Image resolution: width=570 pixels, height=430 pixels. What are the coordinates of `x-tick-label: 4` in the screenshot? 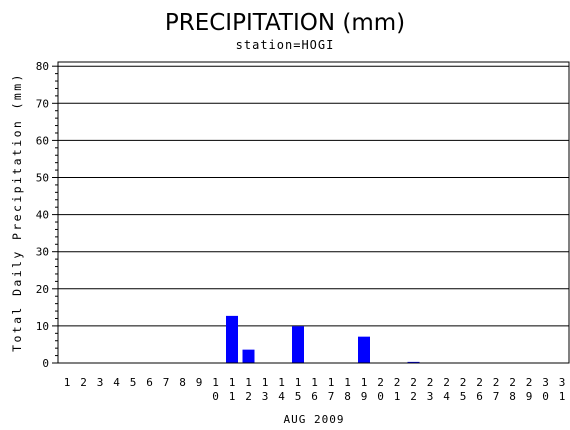 It's located at (116, 382).